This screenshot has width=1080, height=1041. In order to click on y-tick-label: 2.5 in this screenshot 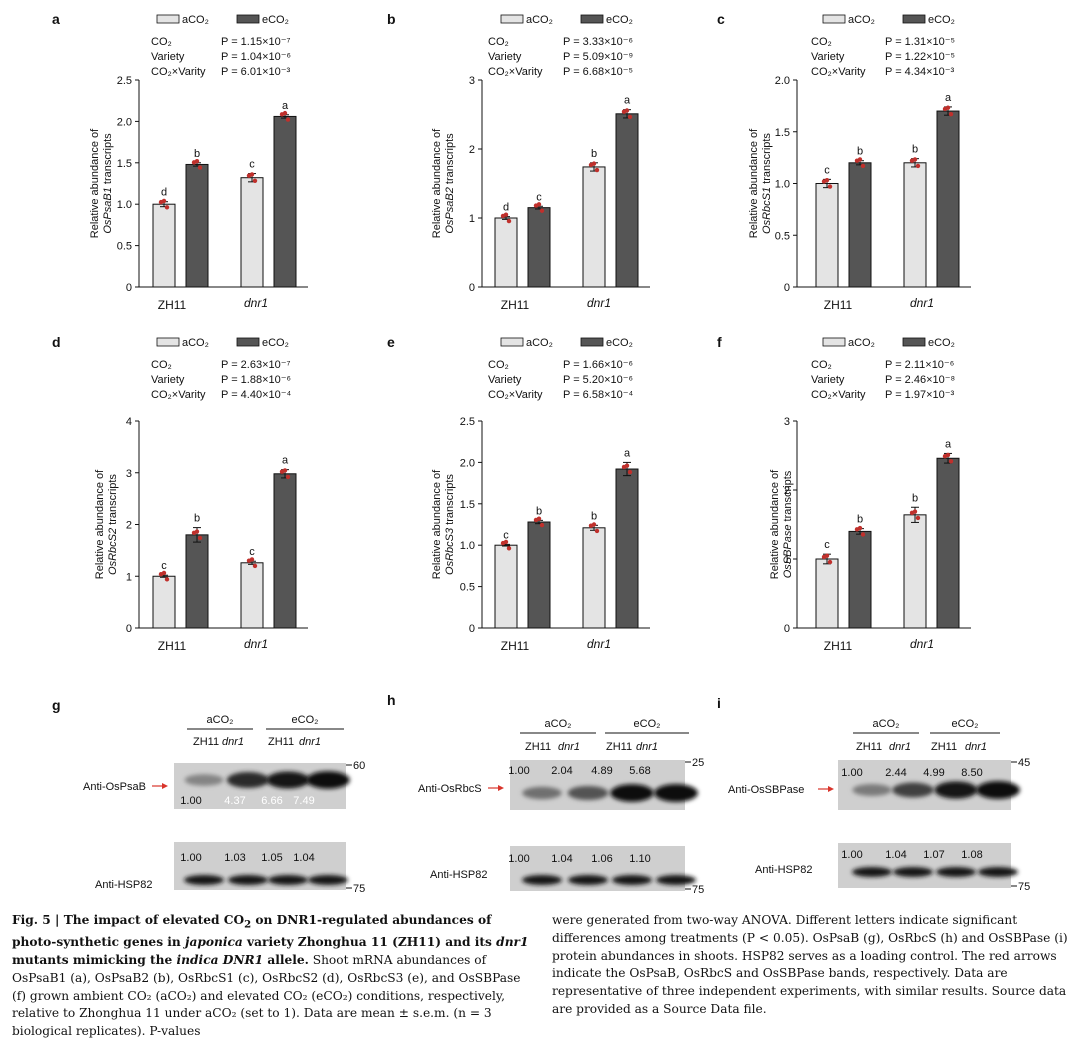, I will do `click(467, 422)`.